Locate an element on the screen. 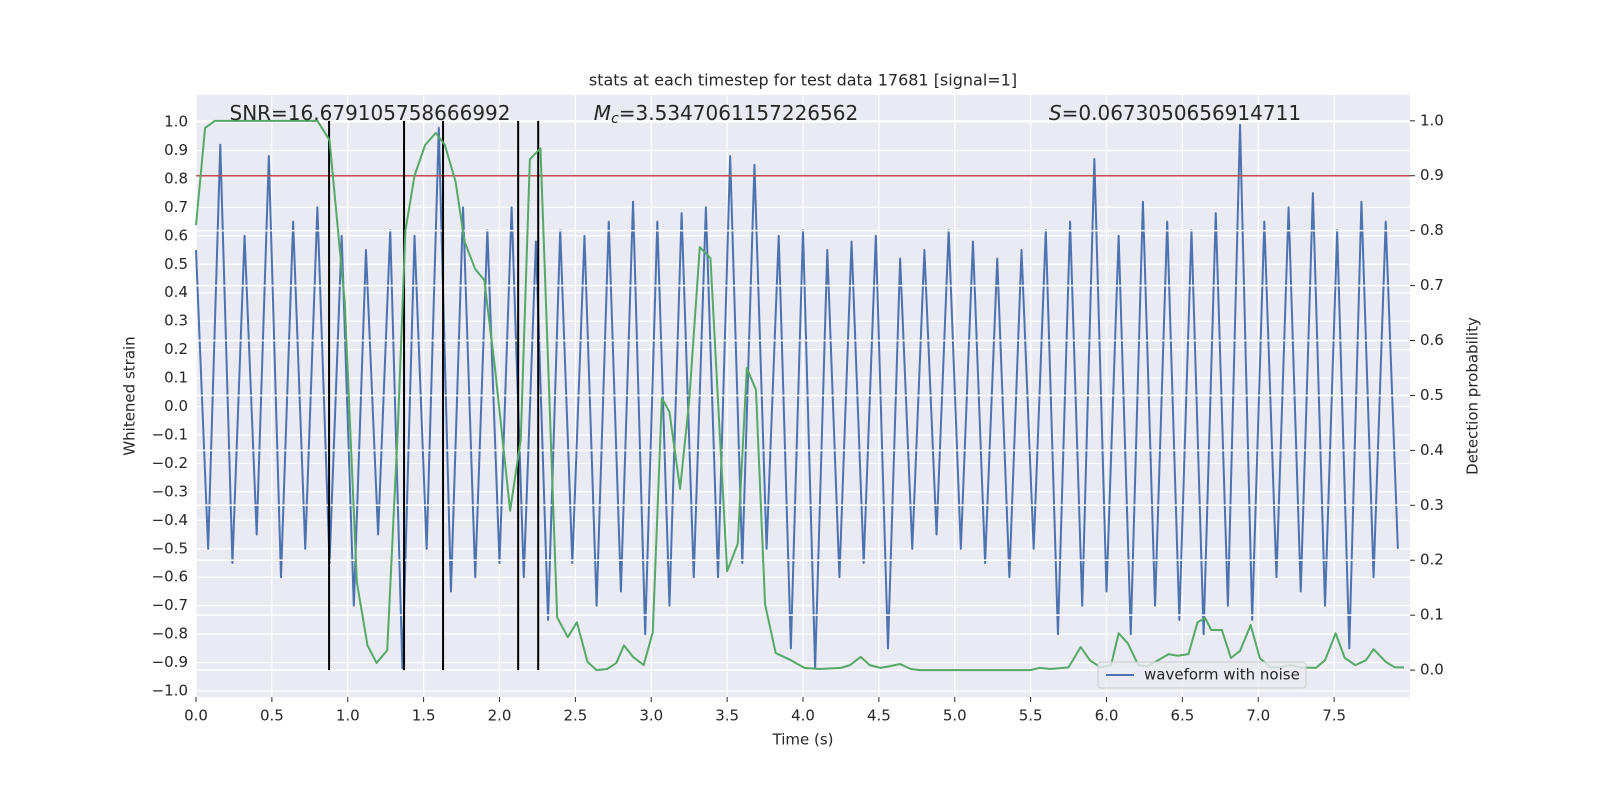  x-tick-label: 2.0 is located at coordinates (500, 716).